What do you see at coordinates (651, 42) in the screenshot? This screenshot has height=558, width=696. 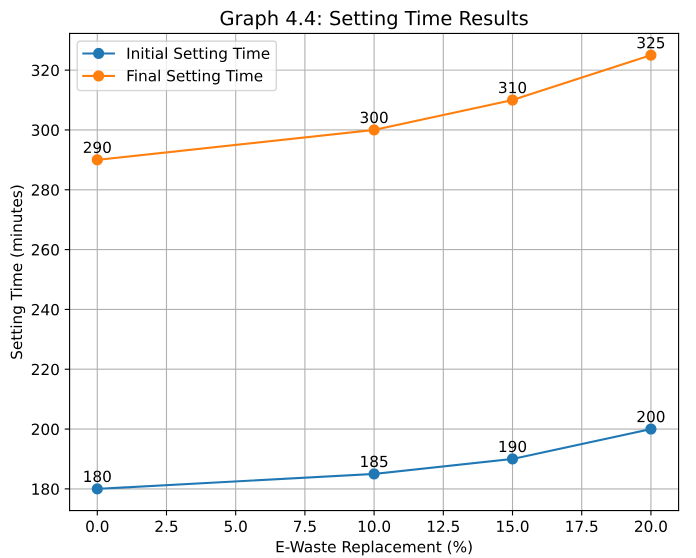 I see `data-label: 325` at bounding box center [651, 42].